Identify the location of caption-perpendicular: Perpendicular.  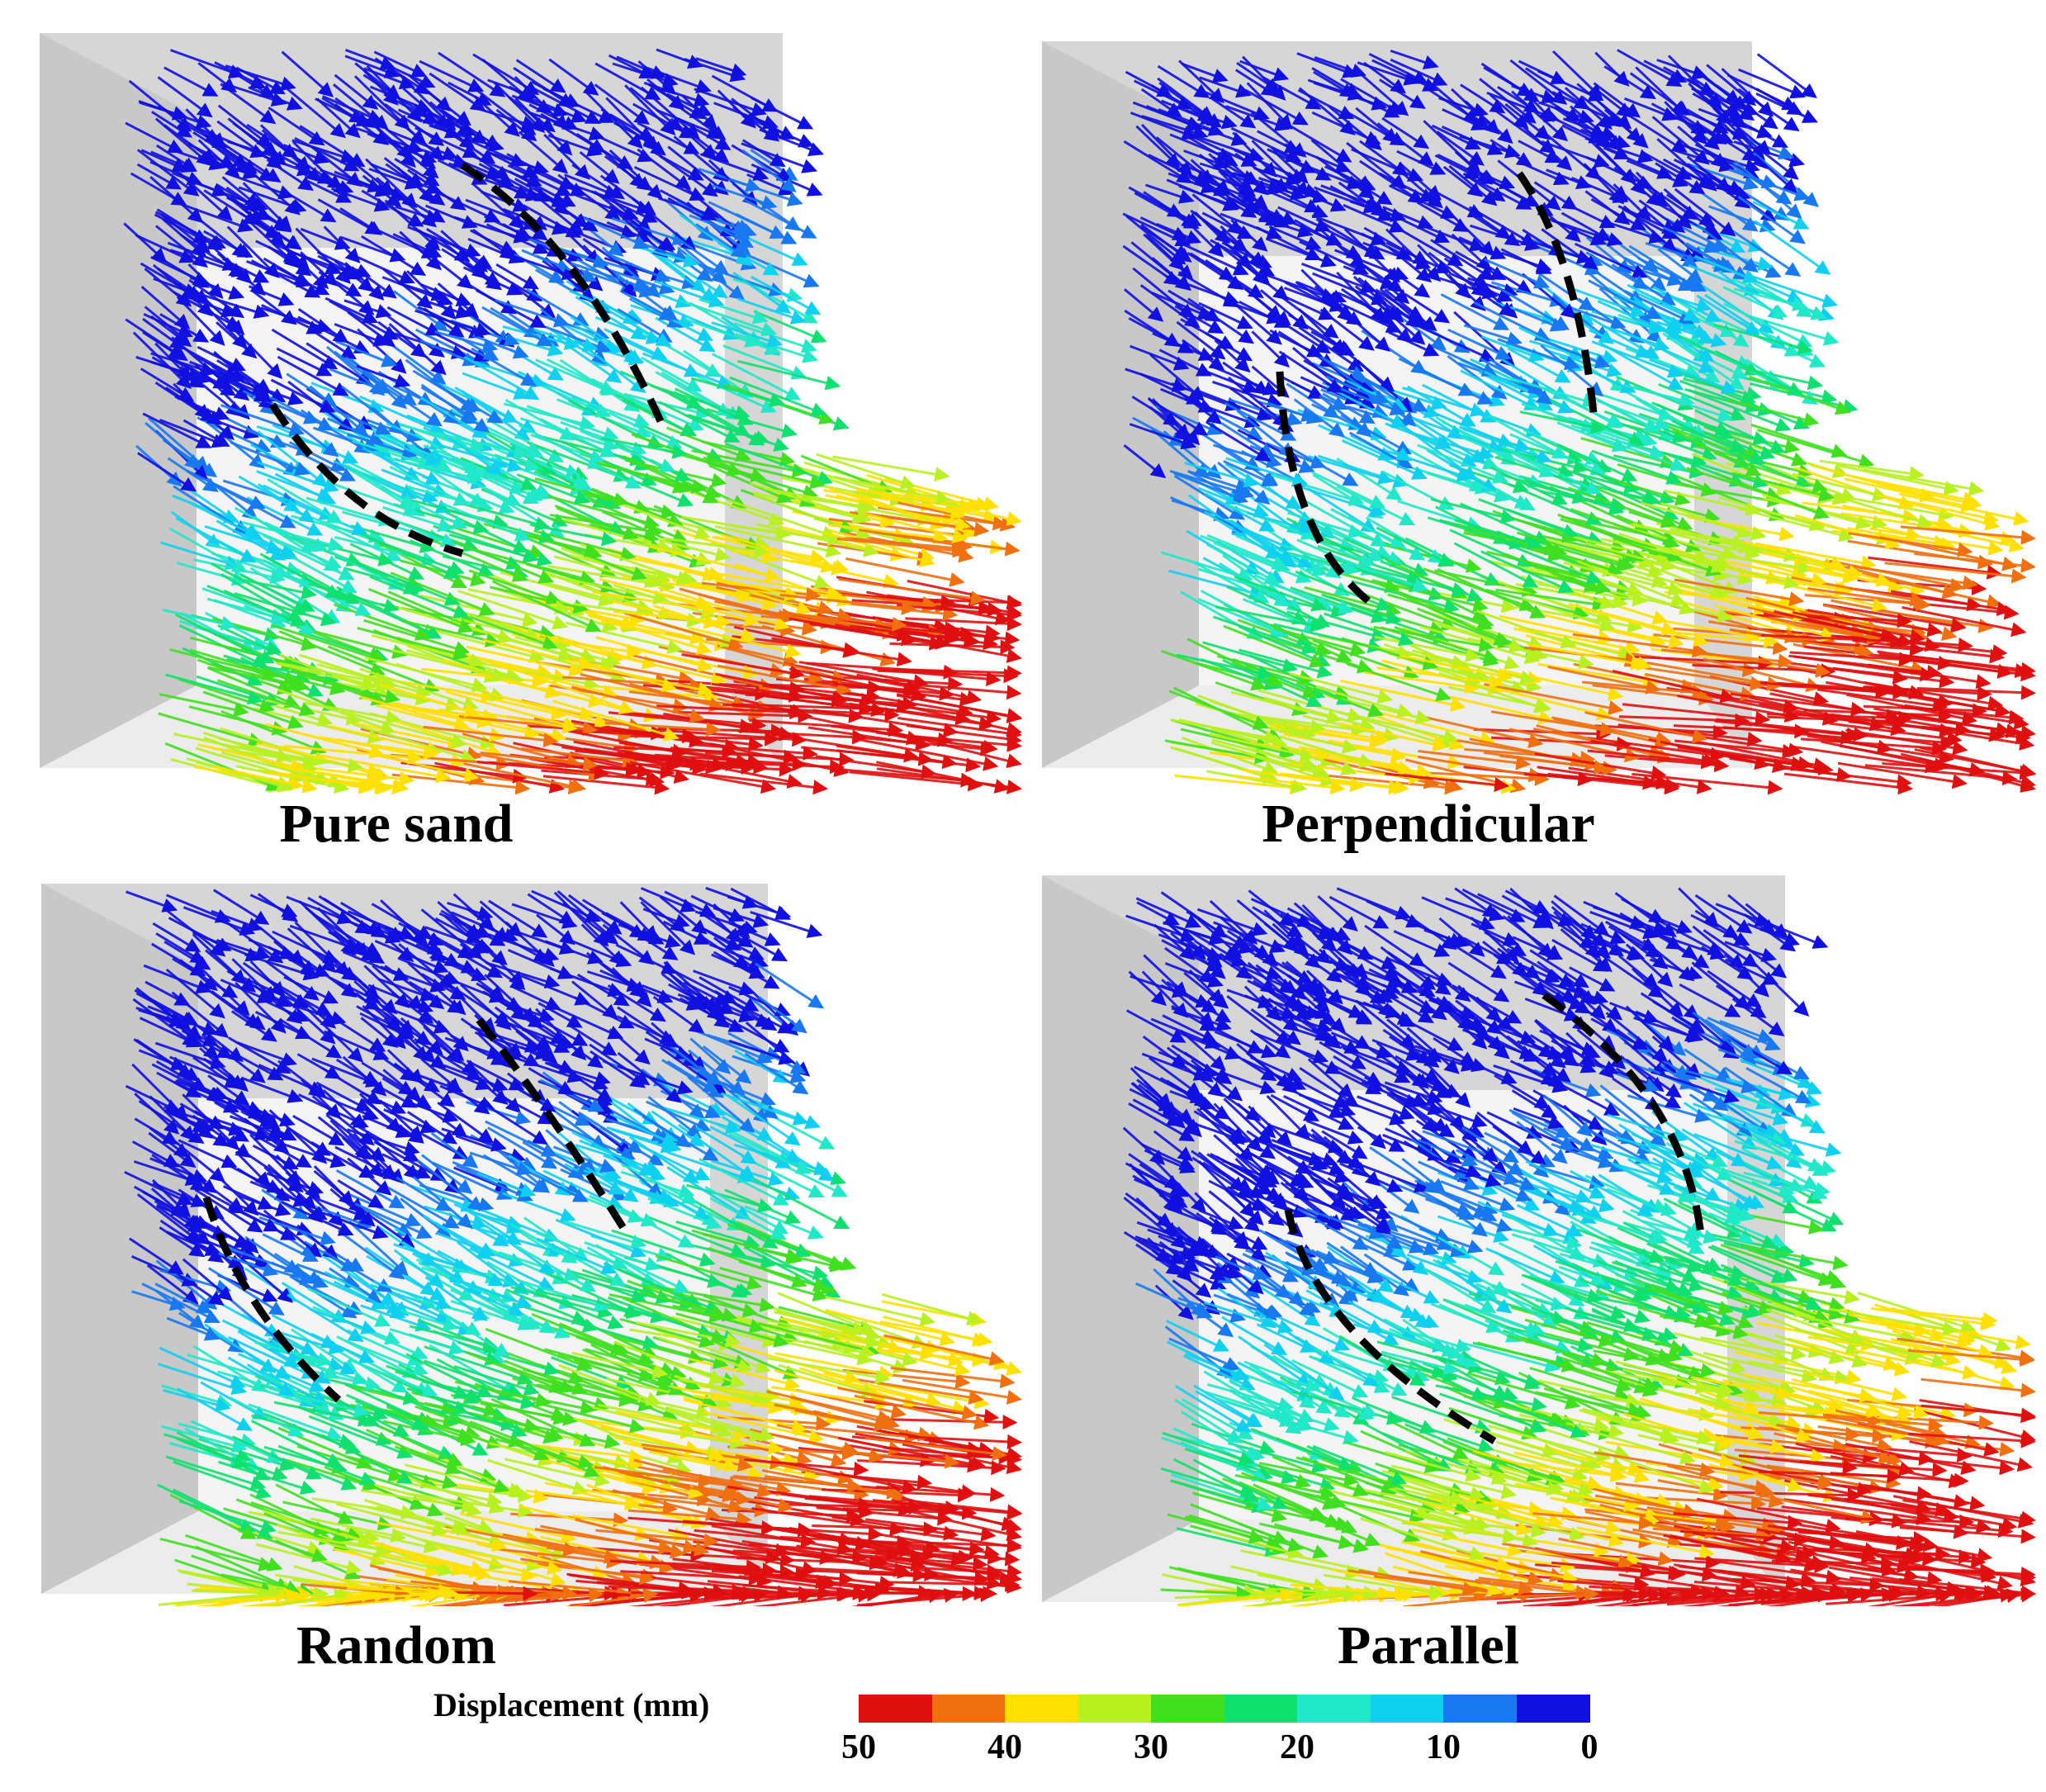
(1428, 824).